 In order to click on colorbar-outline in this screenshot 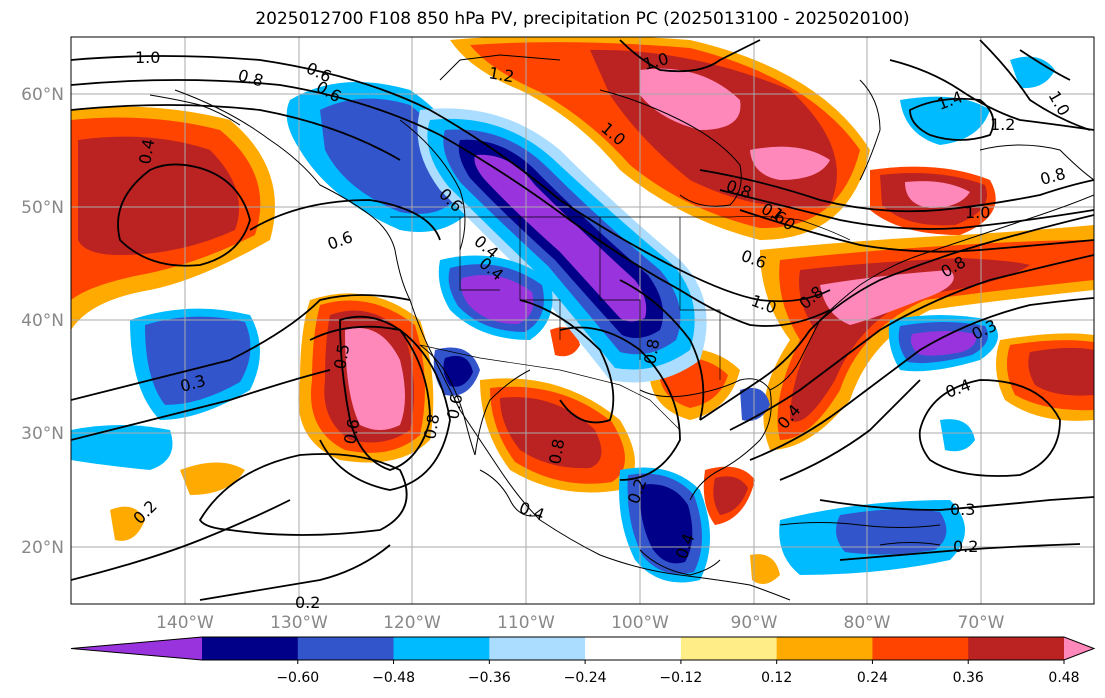, I will do `click(583, 648)`.